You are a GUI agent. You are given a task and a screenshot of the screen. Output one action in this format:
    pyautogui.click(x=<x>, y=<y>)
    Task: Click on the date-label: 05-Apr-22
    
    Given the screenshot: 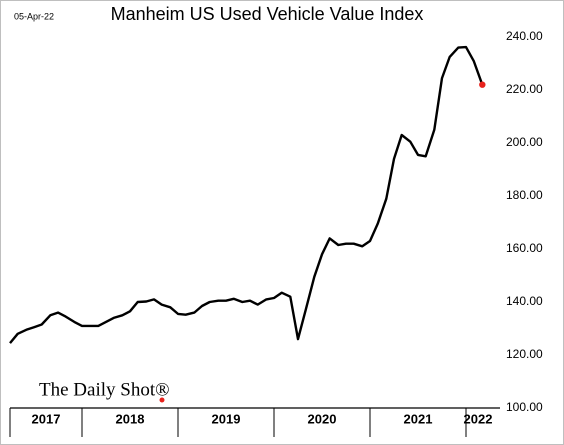 What is the action you would take?
    pyautogui.click(x=34, y=16)
    